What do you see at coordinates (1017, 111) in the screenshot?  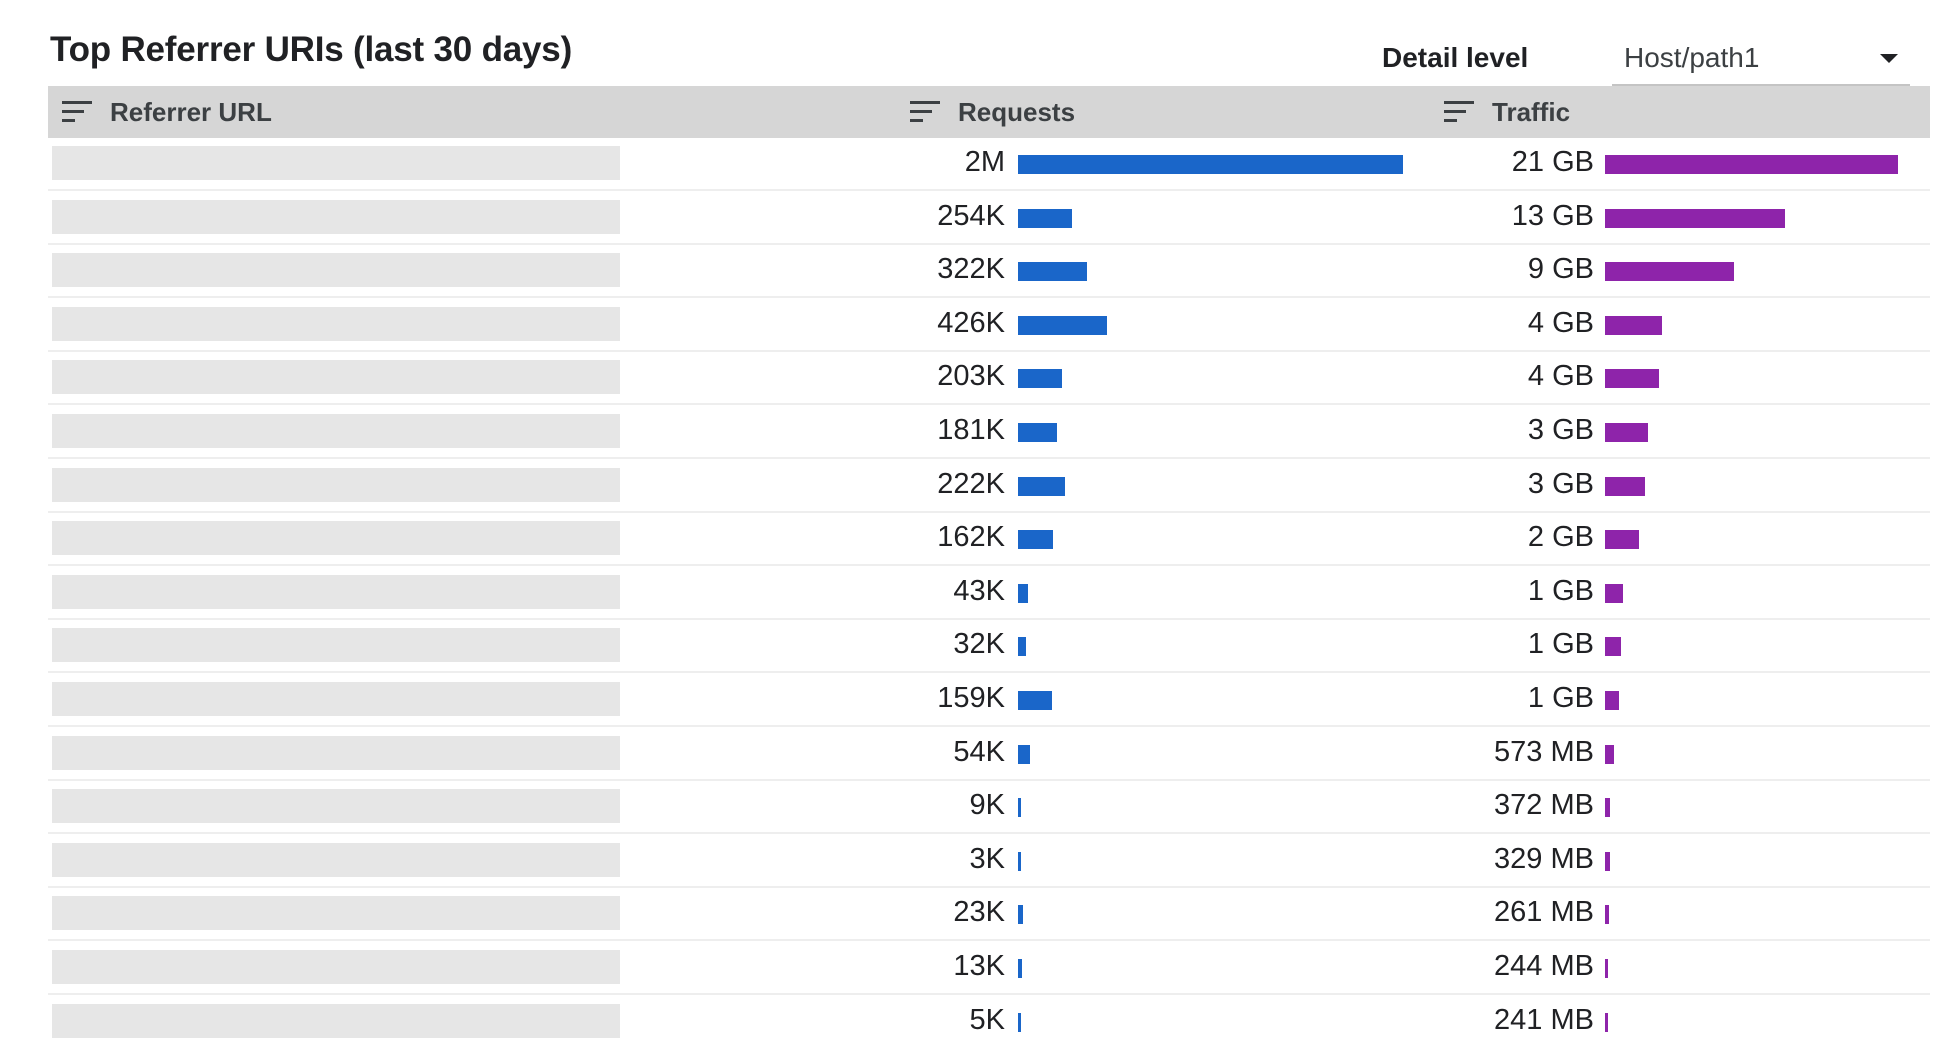 I see `column-header-label: Requests` at bounding box center [1017, 111].